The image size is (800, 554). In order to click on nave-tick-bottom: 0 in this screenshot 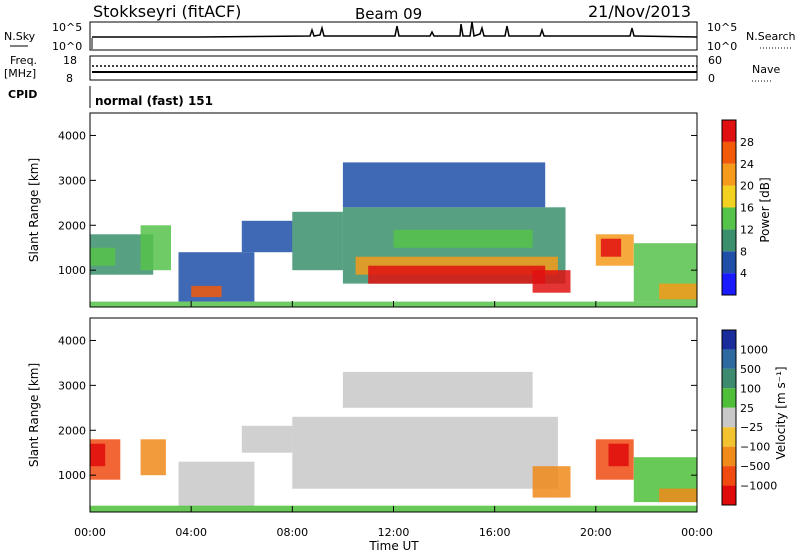, I will do `click(711, 78)`.